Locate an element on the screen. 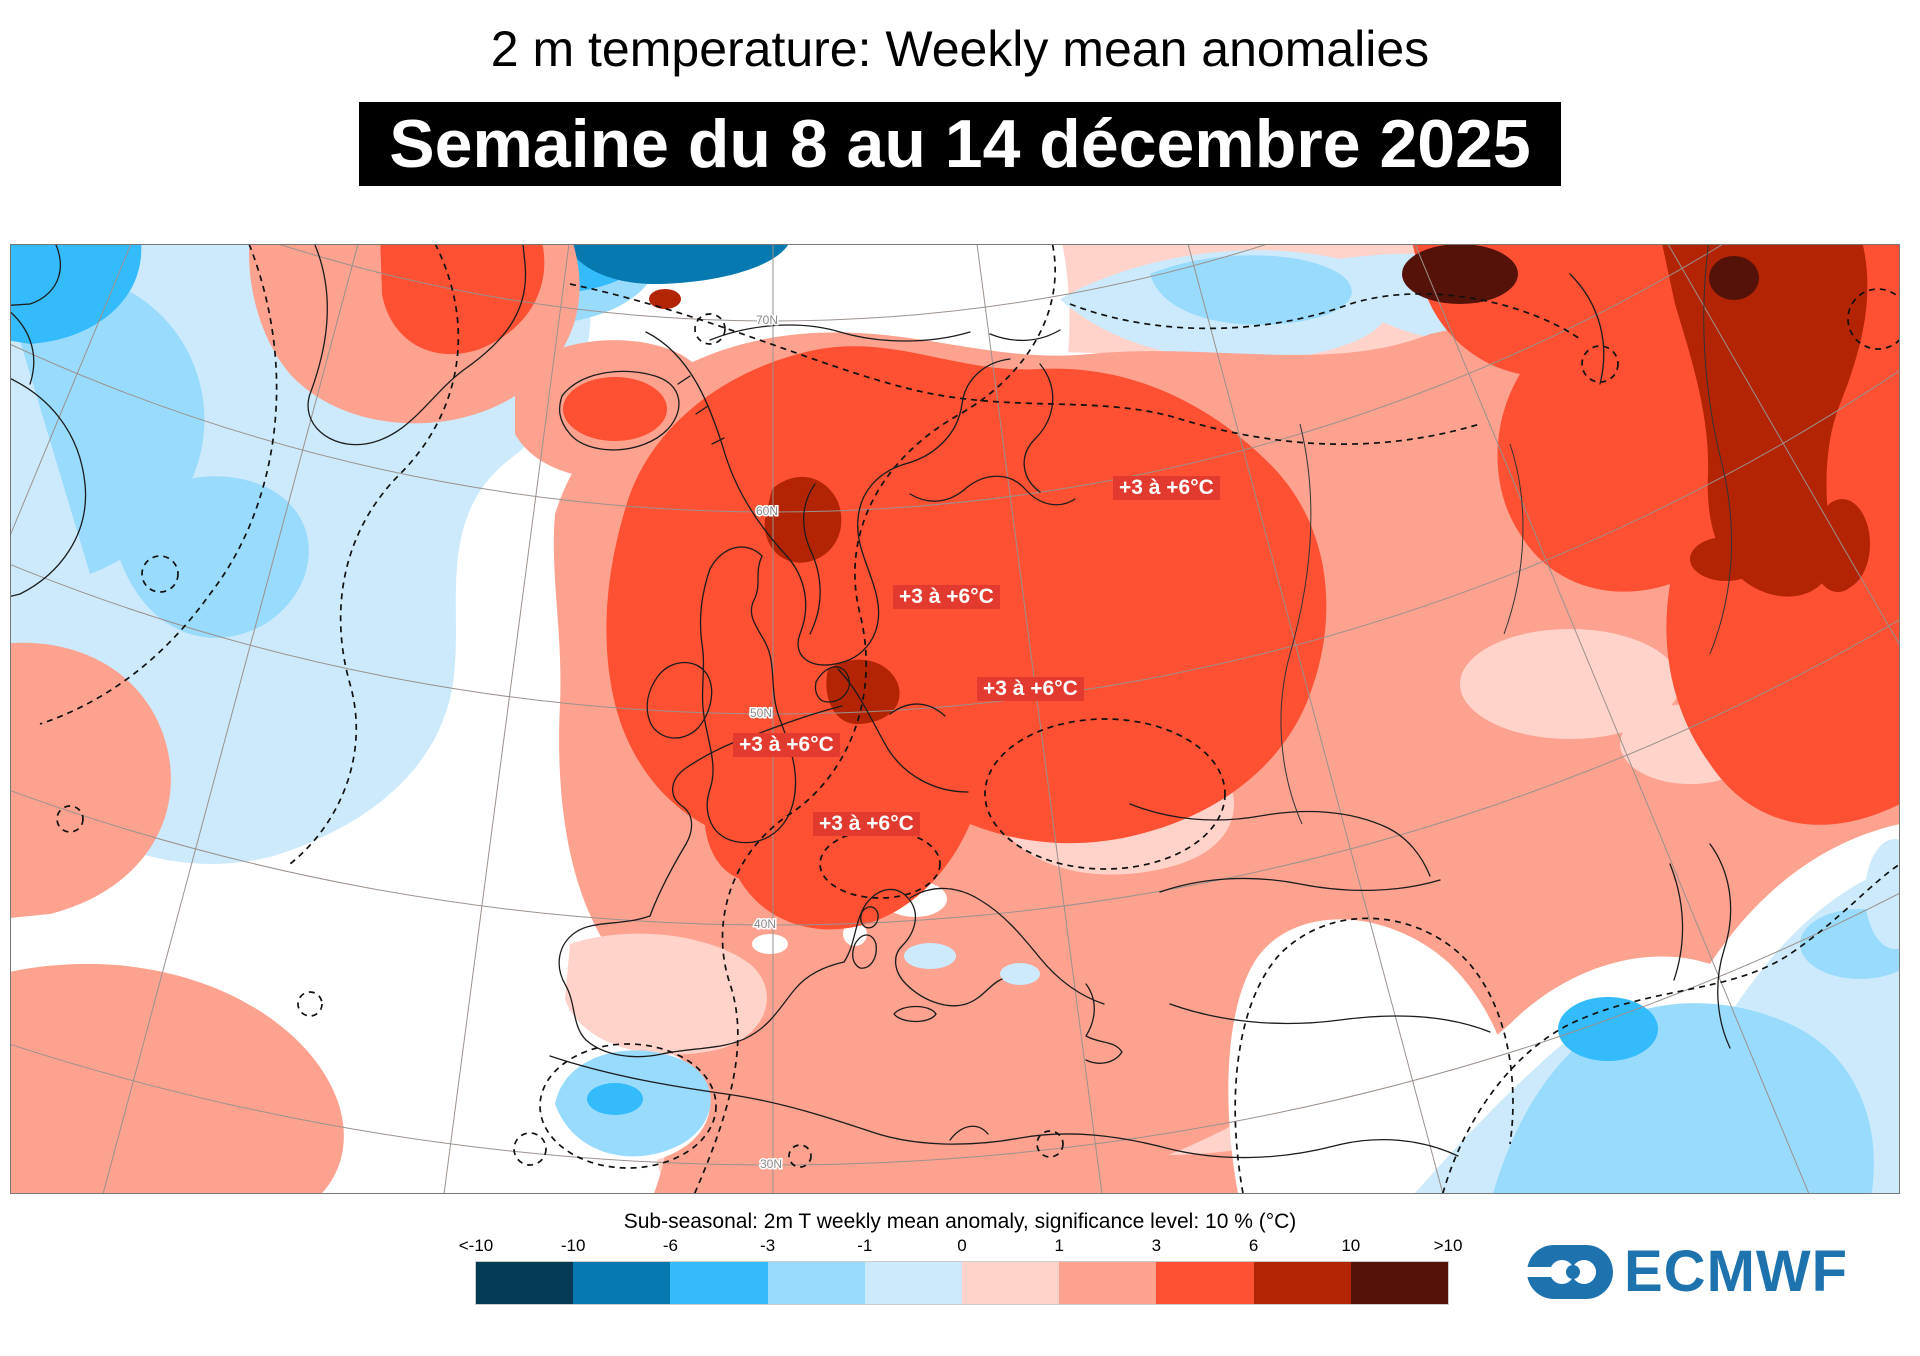 The height and width of the screenshot is (1356, 1920). southeast-cold-region is located at coordinates (1656, 1016).